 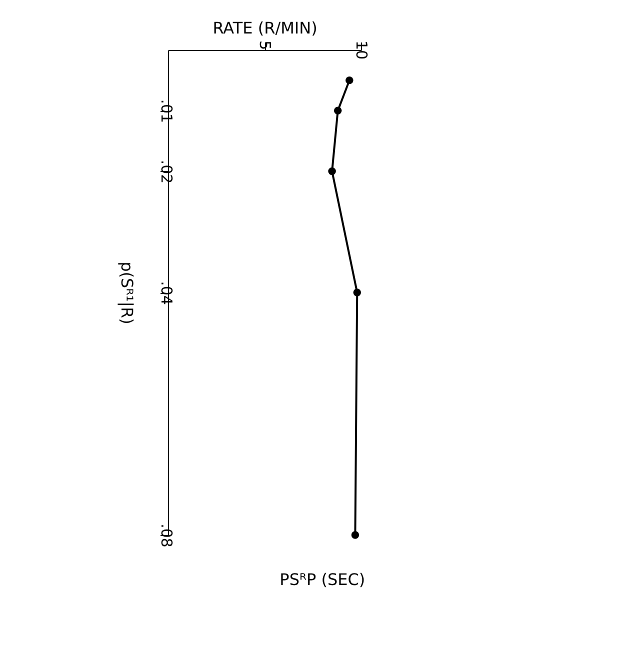 I want to click on text: PSᴿP (SEC), so click(x=323, y=579).